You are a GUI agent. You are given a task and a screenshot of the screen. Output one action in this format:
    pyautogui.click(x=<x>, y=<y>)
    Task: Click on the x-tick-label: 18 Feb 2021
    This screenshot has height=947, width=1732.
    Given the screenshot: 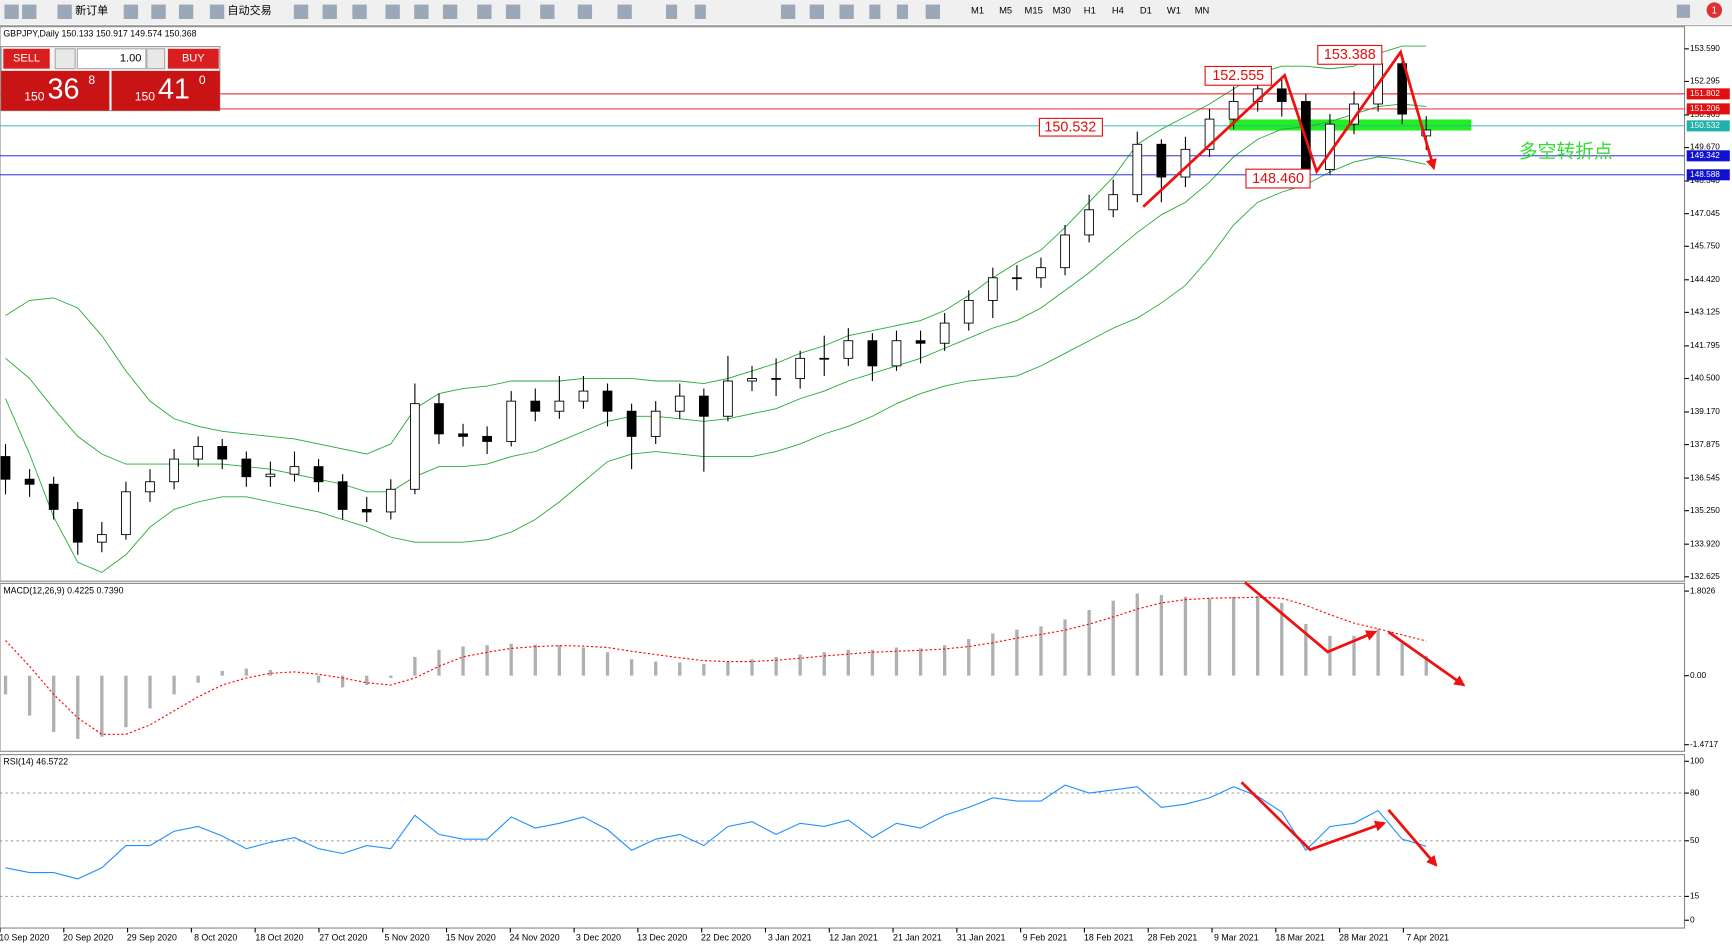 What is the action you would take?
    pyautogui.click(x=1109, y=937)
    